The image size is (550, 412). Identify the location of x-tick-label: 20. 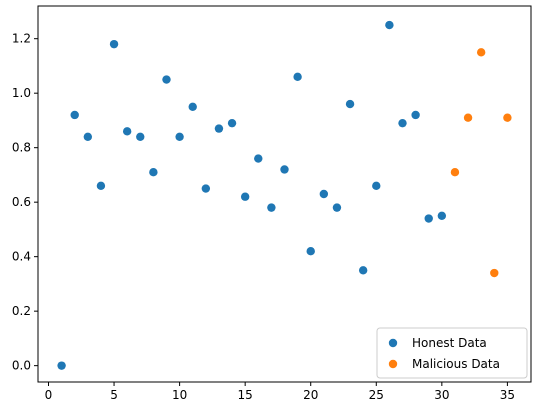
(310, 395).